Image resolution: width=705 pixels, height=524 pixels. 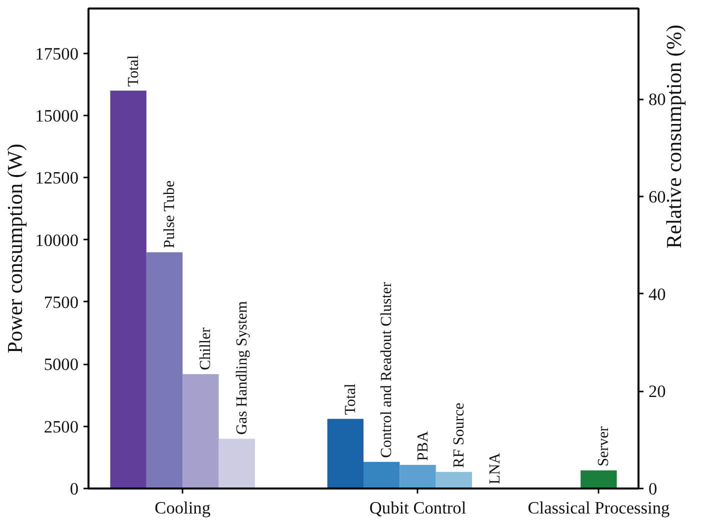 I want to click on text: RF Source, so click(x=459, y=435).